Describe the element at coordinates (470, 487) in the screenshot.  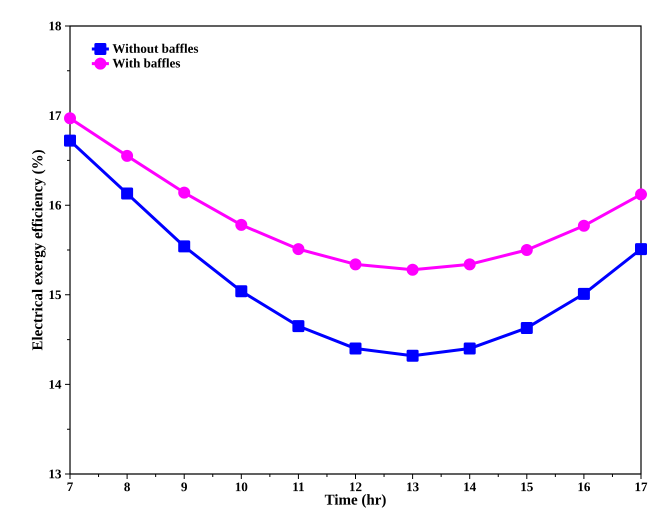
I see `x-tick-label: 14` at that location.